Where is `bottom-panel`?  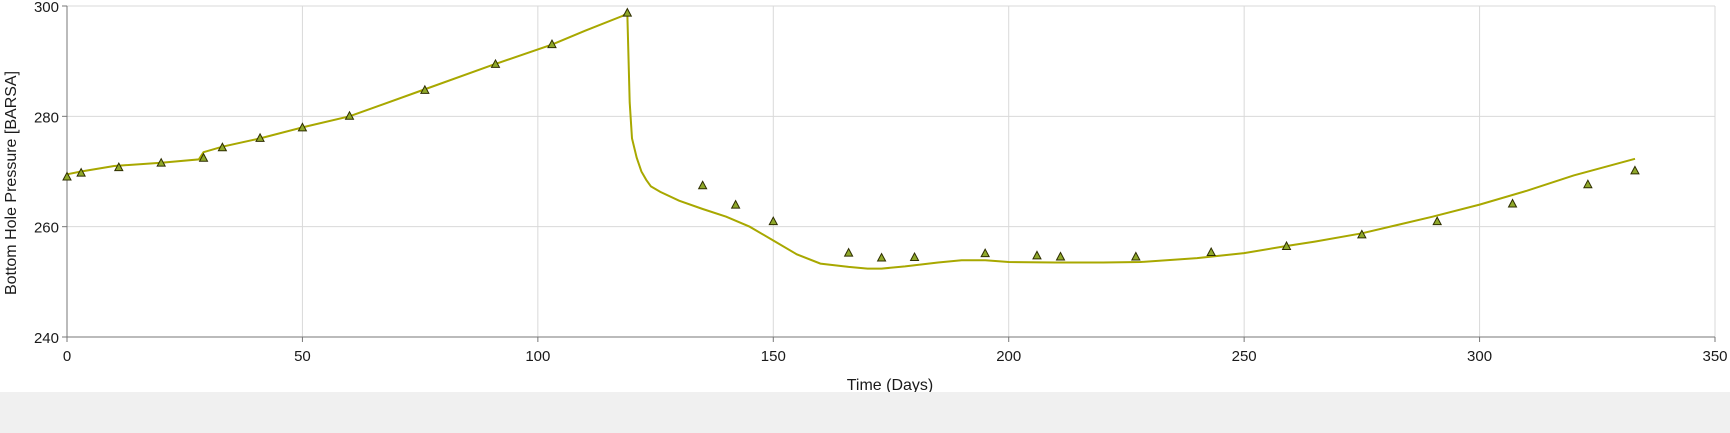
bottom-panel is located at coordinates (865, 412).